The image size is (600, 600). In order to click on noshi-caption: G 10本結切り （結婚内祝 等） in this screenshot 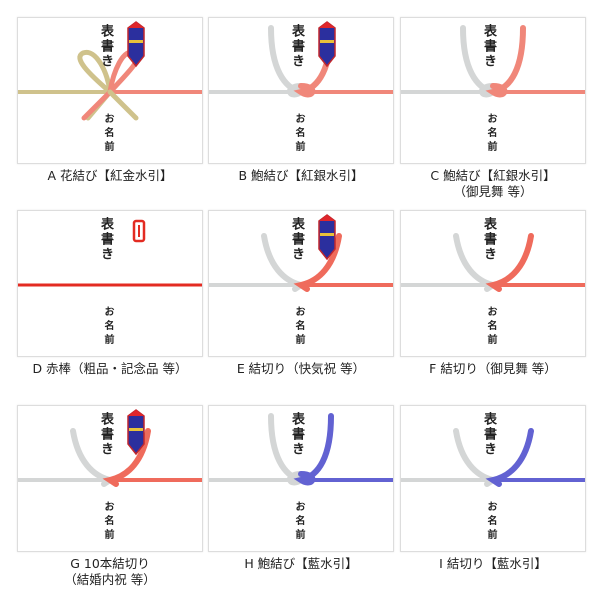, I will do `click(110, 572)`.